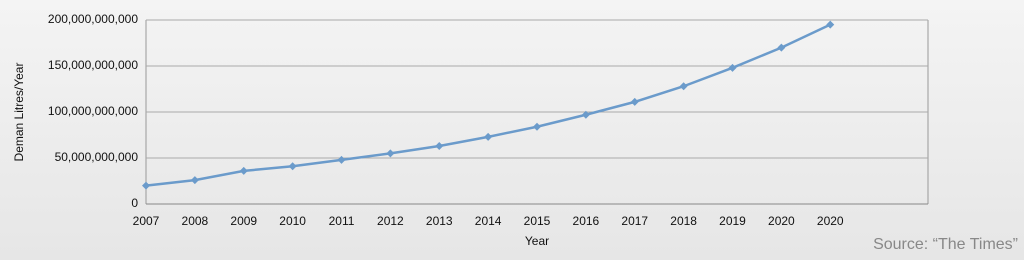  What do you see at coordinates (439, 221) in the screenshot?
I see `x-tick-label: 2013` at bounding box center [439, 221].